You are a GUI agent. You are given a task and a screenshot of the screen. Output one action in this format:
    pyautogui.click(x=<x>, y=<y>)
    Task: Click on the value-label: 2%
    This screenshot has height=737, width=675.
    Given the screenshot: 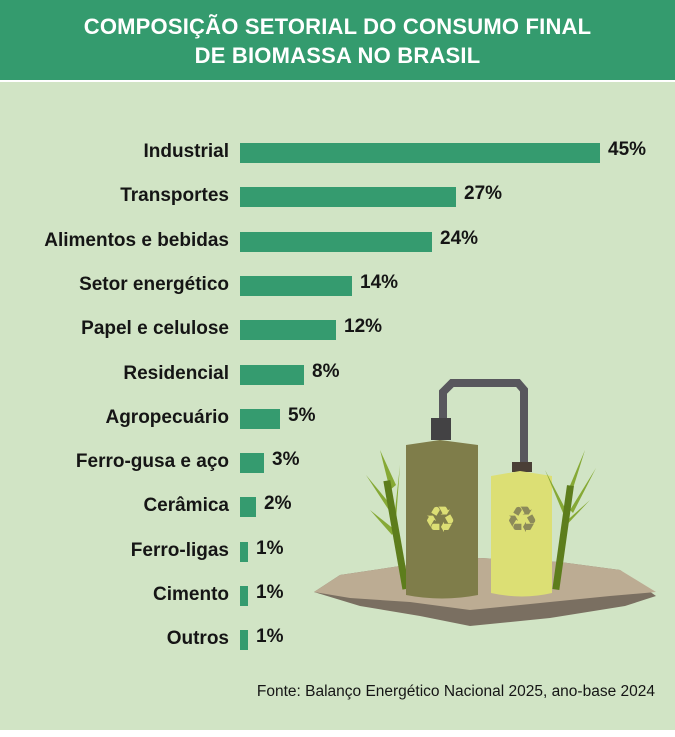 What is the action you would take?
    pyautogui.click(x=278, y=504)
    